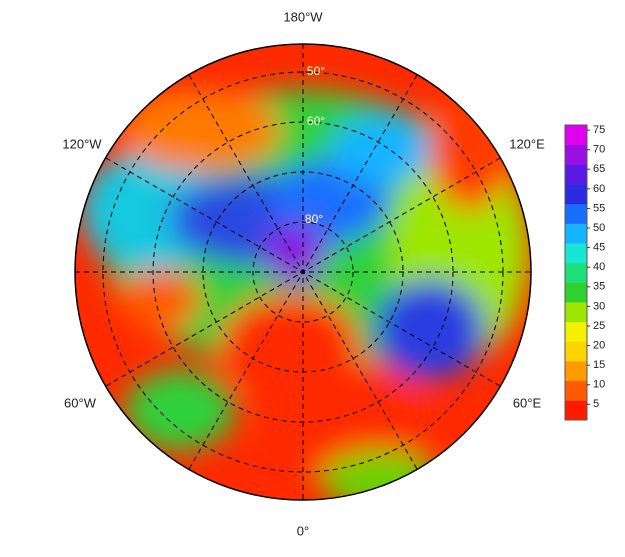 Image resolution: width=625 pixels, height=557 pixels. I want to click on longitude-label: 120°W, so click(82, 143).